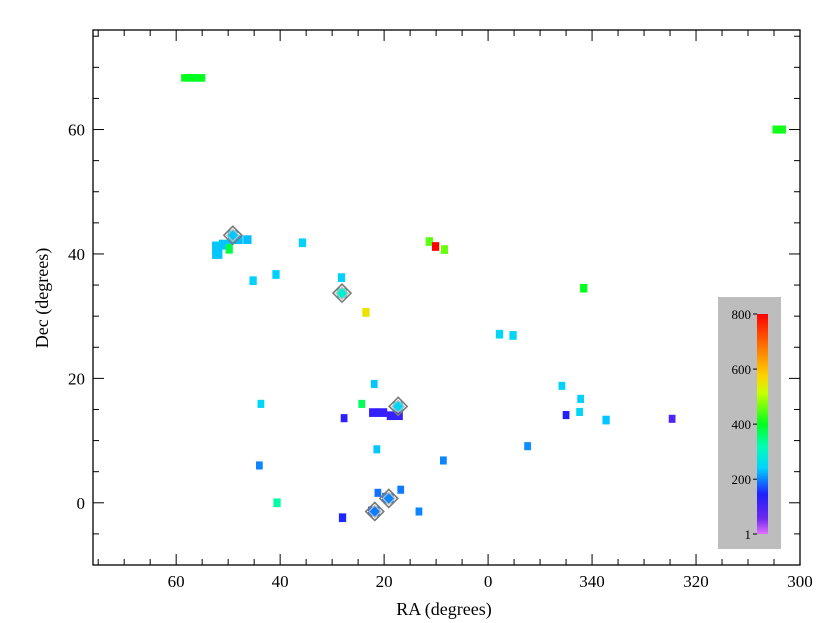 This screenshot has height=623, width=830. What do you see at coordinates (742, 479) in the screenshot?
I see `colorbar-tick-label: 200` at bounding box center [742, 479].